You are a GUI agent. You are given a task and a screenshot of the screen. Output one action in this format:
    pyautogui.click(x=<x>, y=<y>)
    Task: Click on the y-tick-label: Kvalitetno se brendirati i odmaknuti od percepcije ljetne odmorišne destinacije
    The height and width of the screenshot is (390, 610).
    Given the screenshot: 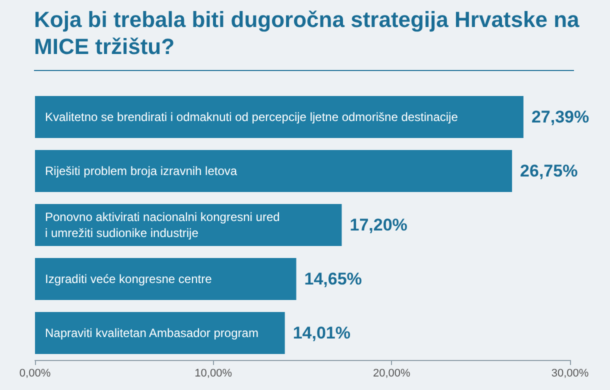 What is the action you would take?
    pyautogui.click(x=251, y=117)
    